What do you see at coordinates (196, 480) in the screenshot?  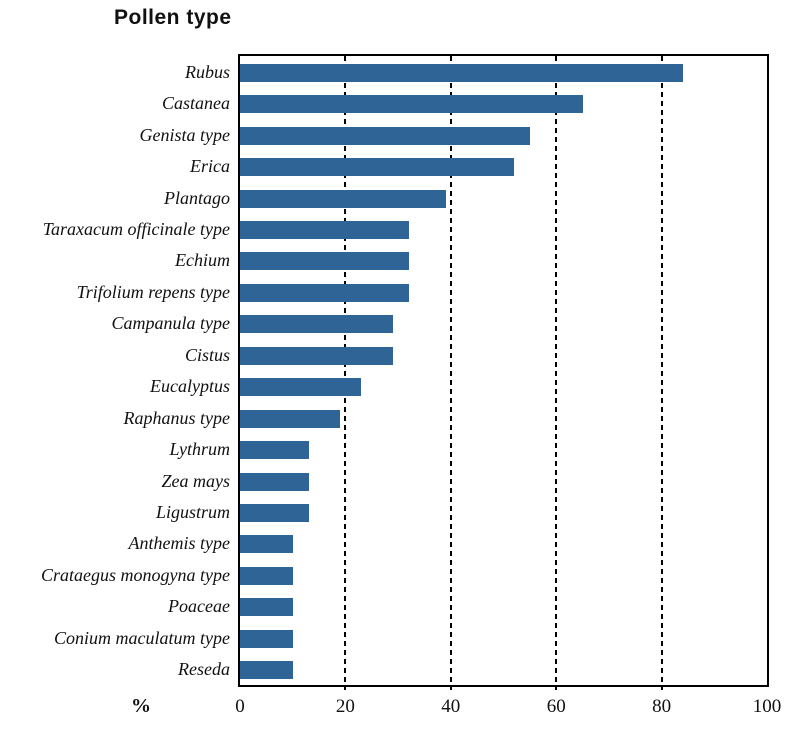 I see `category-label: Zea mays` at bounding box center [196, 480].